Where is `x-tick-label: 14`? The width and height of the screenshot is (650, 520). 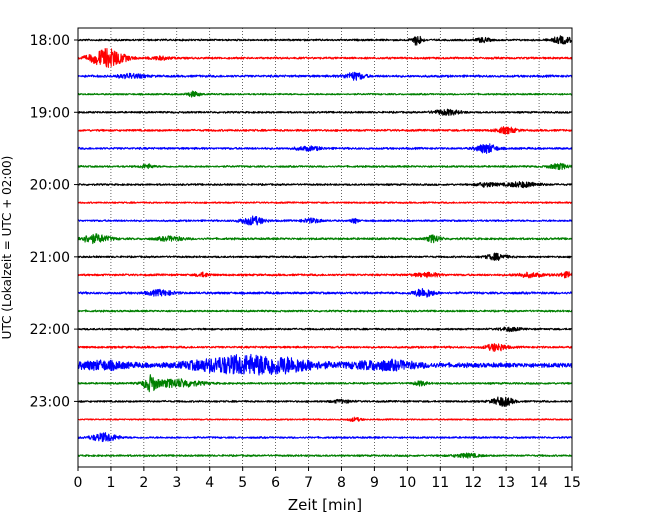 x-tick-label: 14 is located at coordinates (539, 483).